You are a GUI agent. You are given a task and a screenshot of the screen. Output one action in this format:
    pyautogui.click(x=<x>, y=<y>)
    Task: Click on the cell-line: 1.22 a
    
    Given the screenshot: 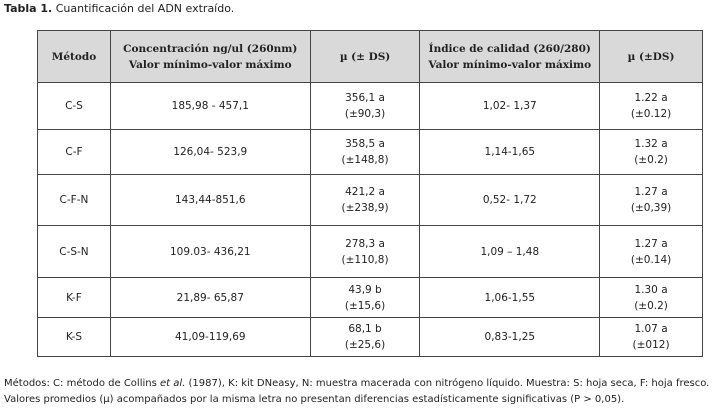 What is the action you would take?
    pyautogui.click(x=651, y=98)
    